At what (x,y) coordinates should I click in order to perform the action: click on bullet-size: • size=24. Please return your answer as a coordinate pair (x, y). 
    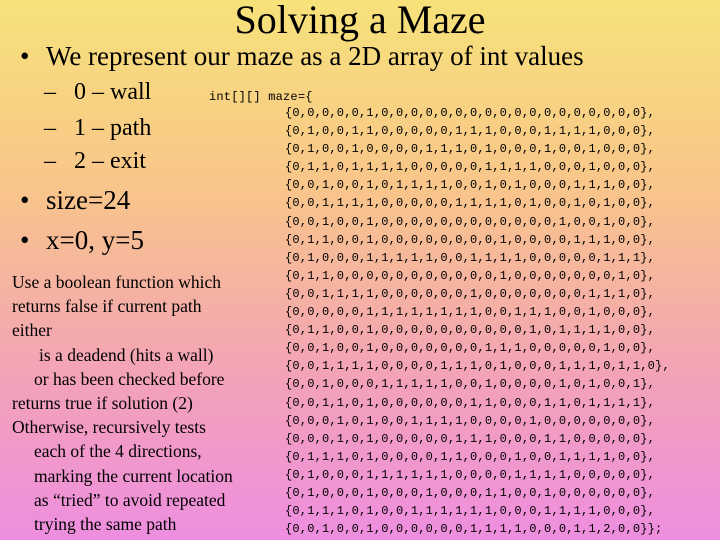
    Looking at the image, I should click on (75, 200).